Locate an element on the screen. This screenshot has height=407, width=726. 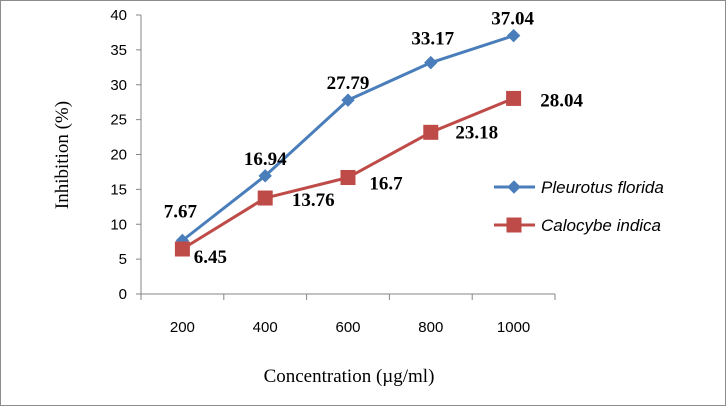
y-tick-label: 10 is located at coordinates (118, 224).